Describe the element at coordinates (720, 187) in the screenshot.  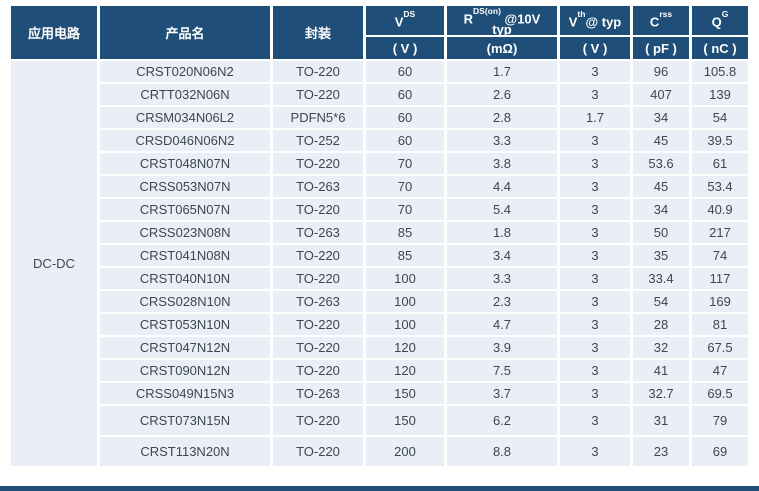
I see `qg-cell: 53.4` at that location.